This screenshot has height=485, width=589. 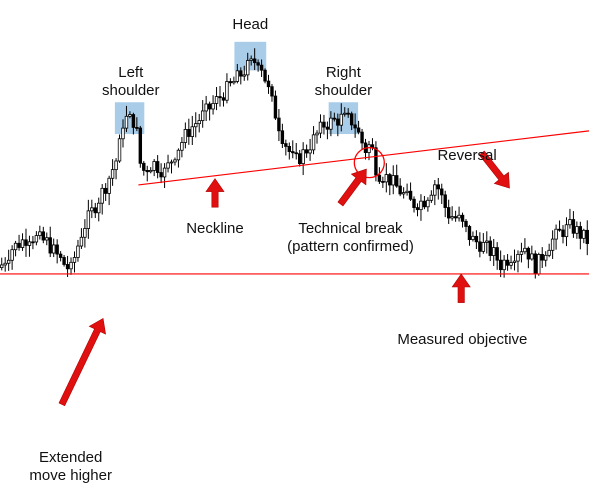 I want to click on extended-move-line-1: move higher, so click(x=70, y=475).